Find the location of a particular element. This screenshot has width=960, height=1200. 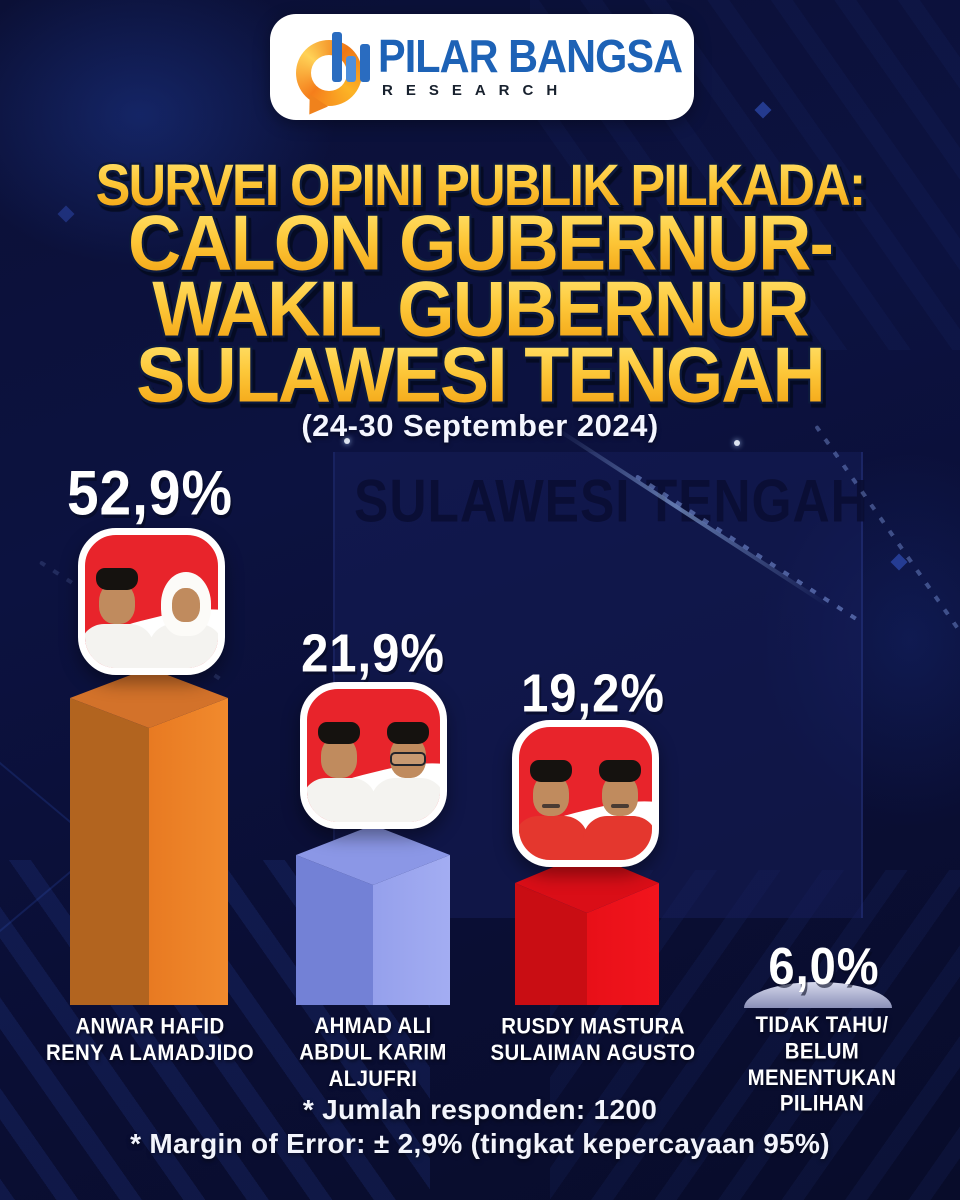

name-line: SULAIMAN AGUSTO is located at coordinates (593, 1053).